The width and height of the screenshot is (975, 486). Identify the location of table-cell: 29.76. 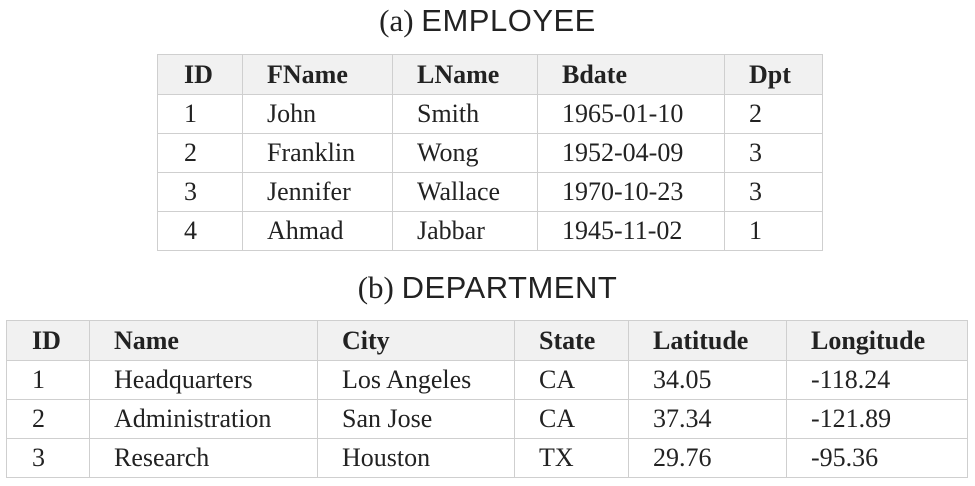
(707, 458).